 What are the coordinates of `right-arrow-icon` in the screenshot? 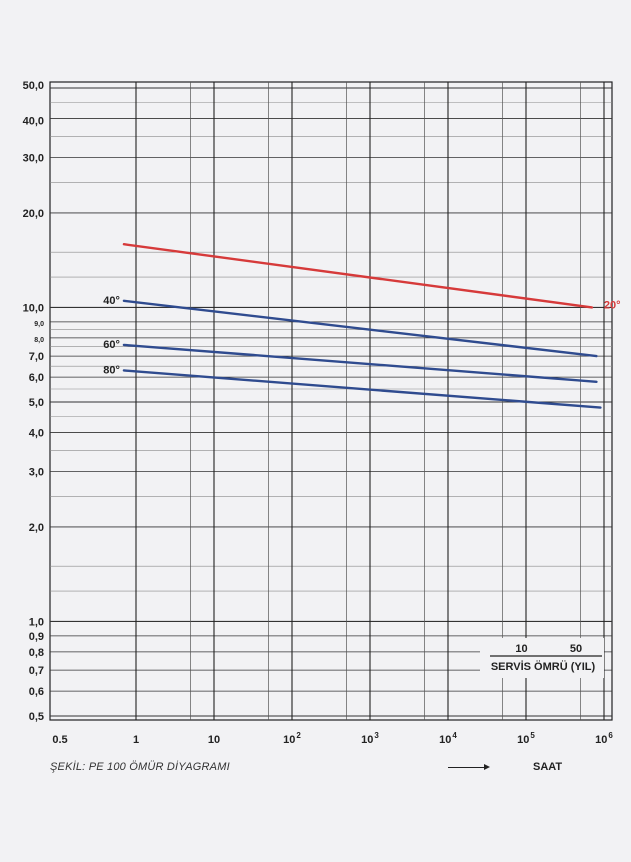 It's located at (469, 767).